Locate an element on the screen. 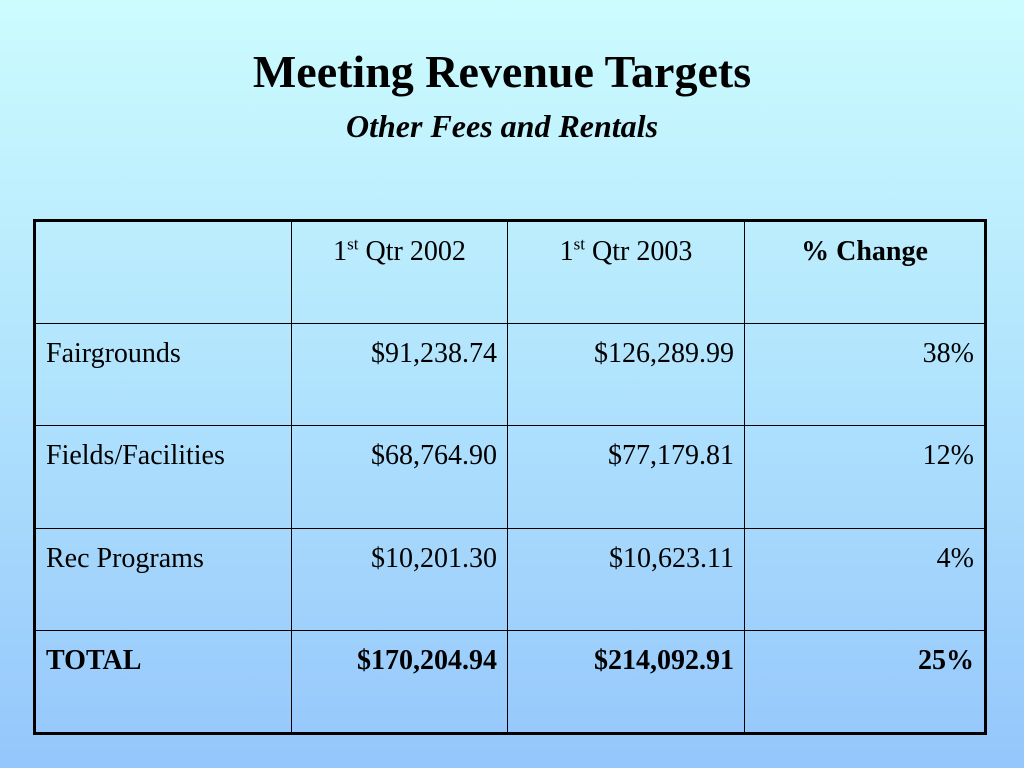  table-row: Rec Programs $10,201.30 $10,623.11 4% is located at coordinates (510, 579).